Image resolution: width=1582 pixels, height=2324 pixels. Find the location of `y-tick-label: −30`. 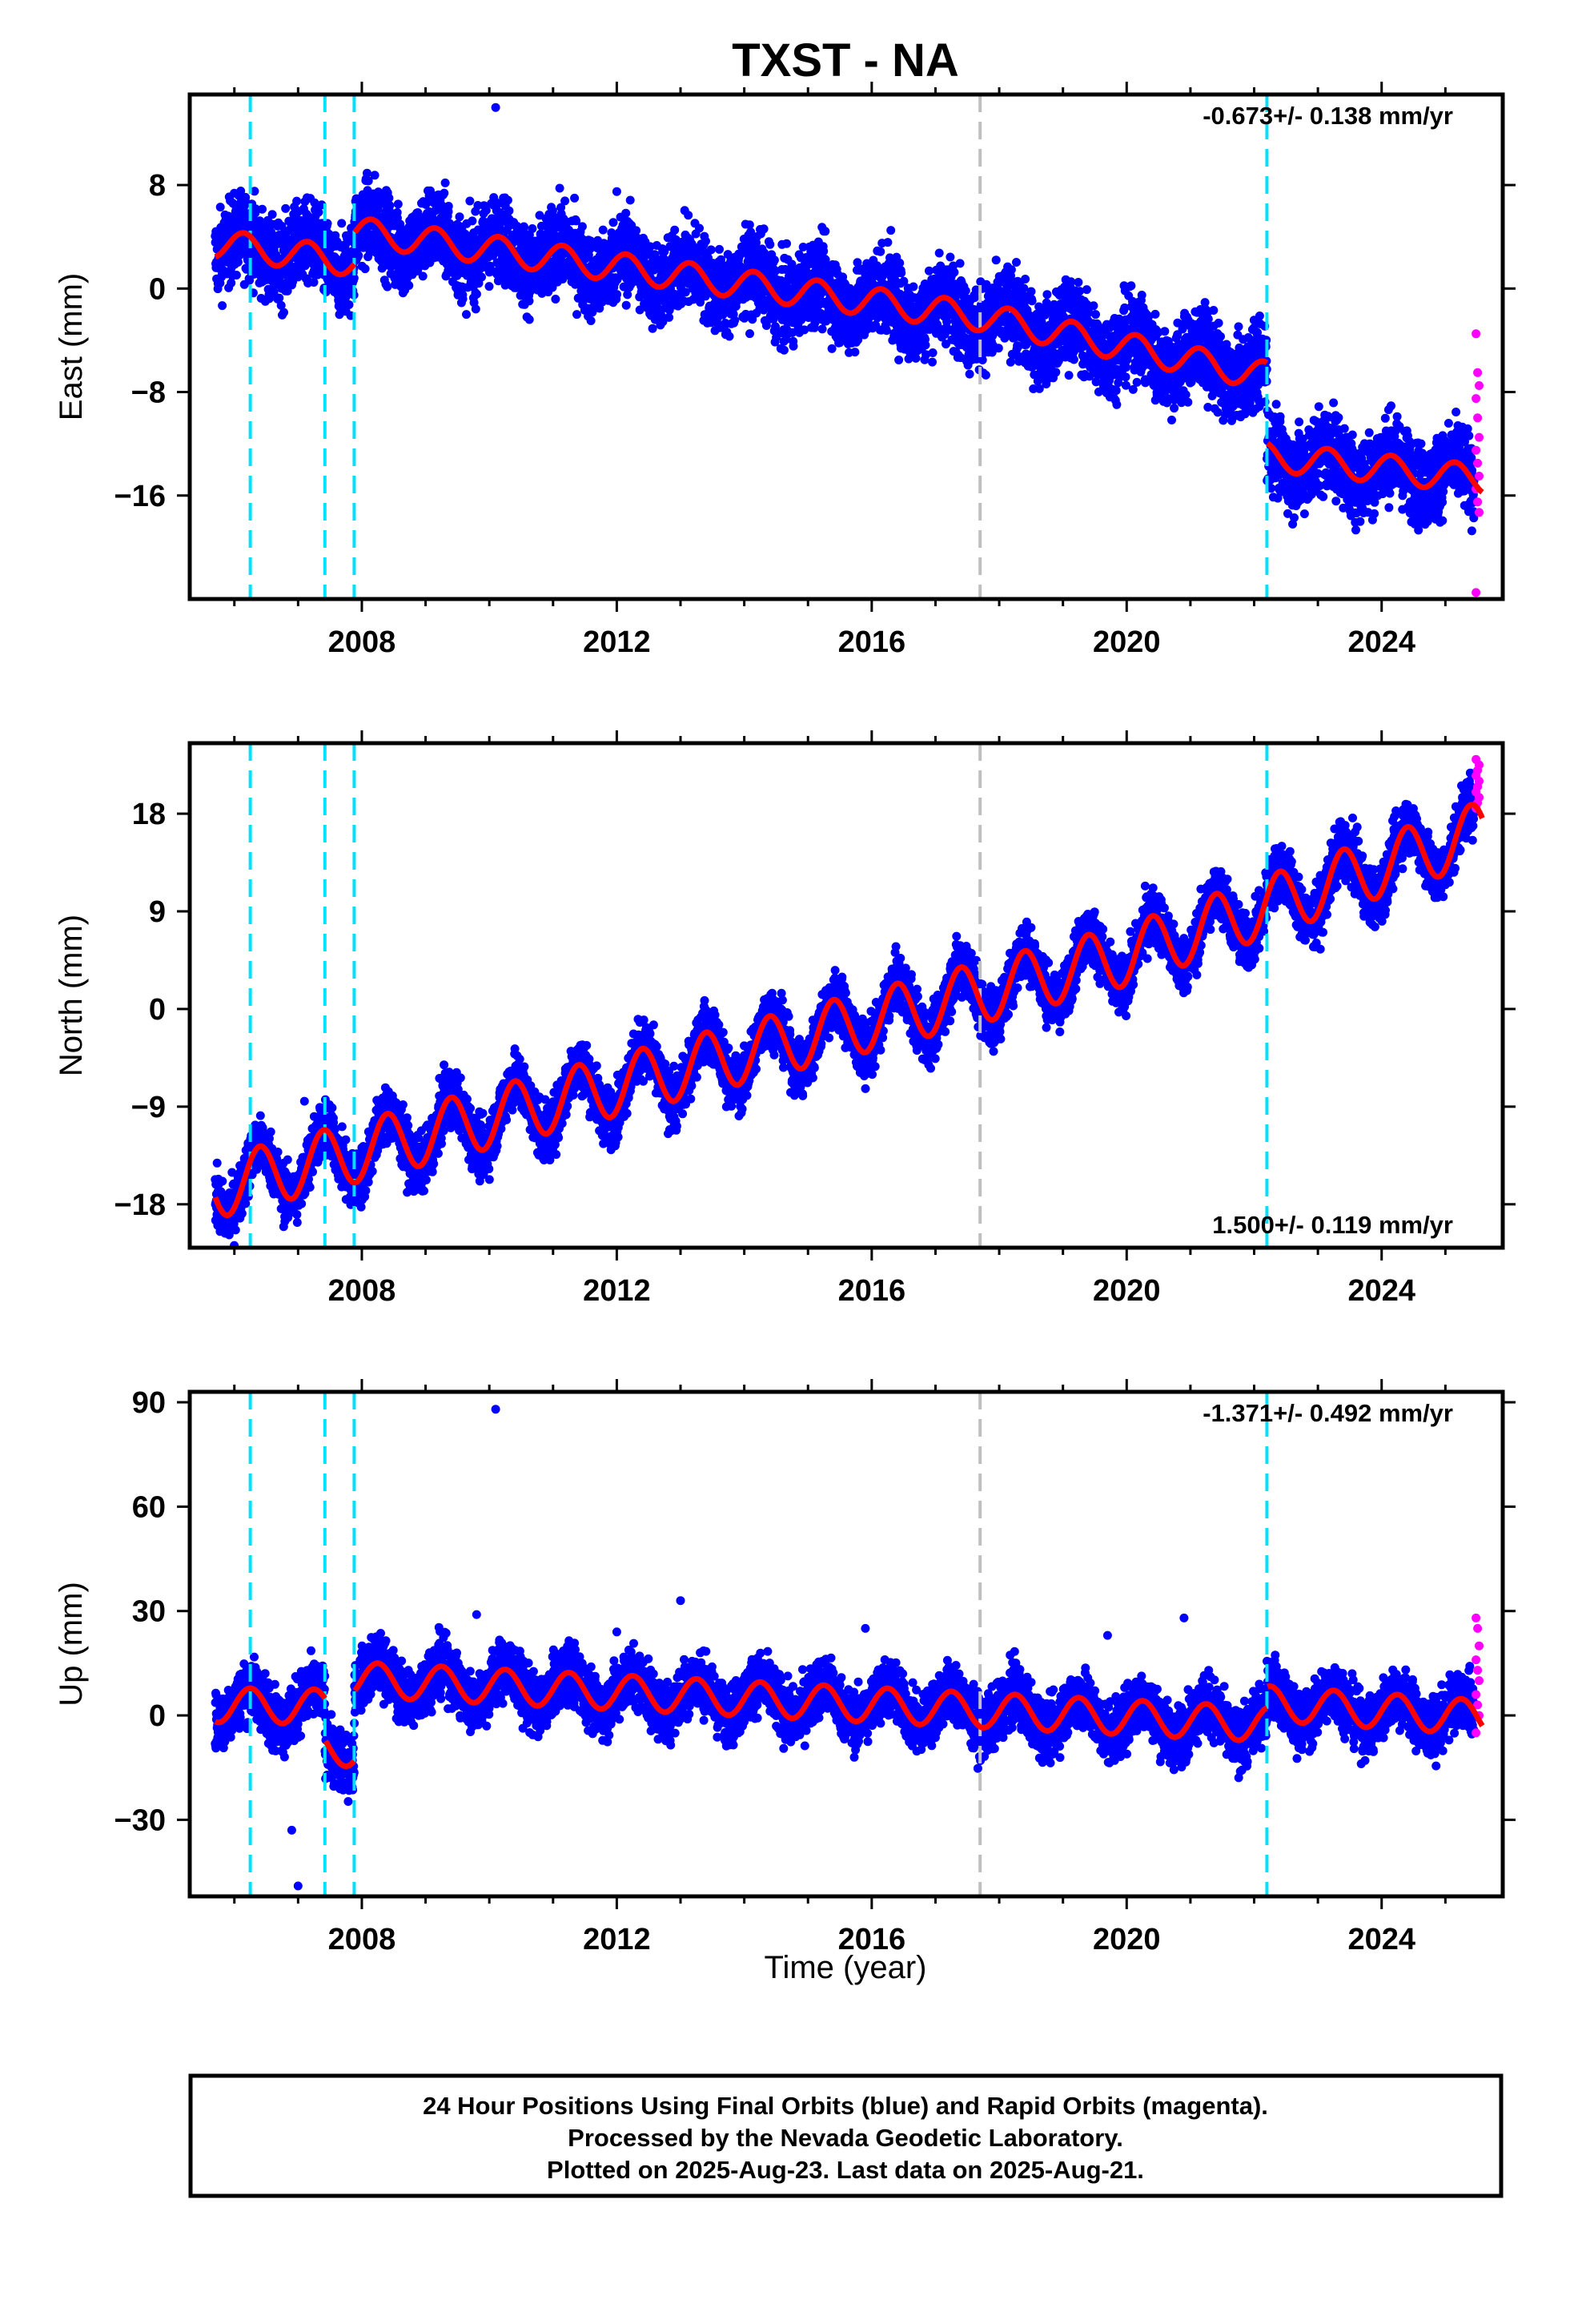

y-tick-label: −30 is located at coordinates (140, 1820).